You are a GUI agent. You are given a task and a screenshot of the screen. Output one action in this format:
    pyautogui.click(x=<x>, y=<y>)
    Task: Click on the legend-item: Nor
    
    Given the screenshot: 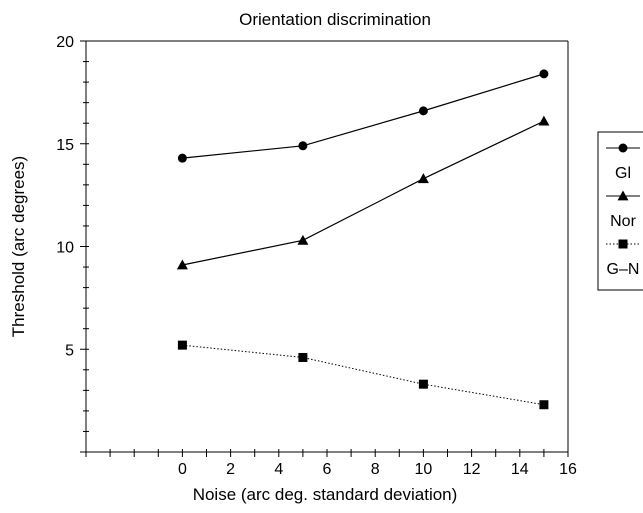 What is the action you would take?
    pyautogui.click(x=623, y=210)
    